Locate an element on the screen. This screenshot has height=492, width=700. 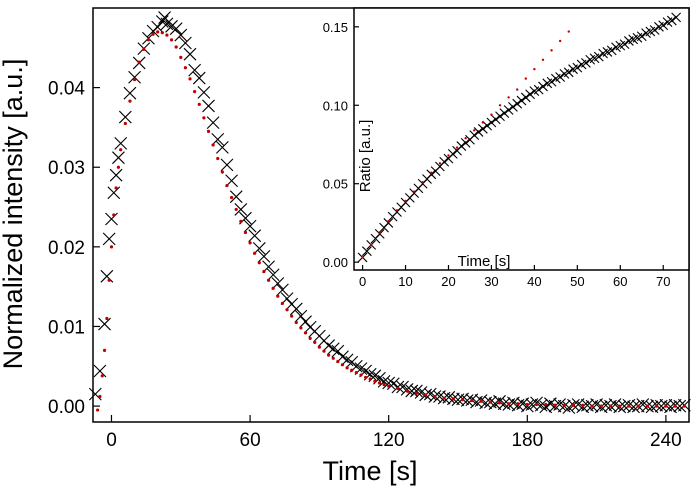
inset-x-tick-label: 50 is located at coordinates (577, 281).